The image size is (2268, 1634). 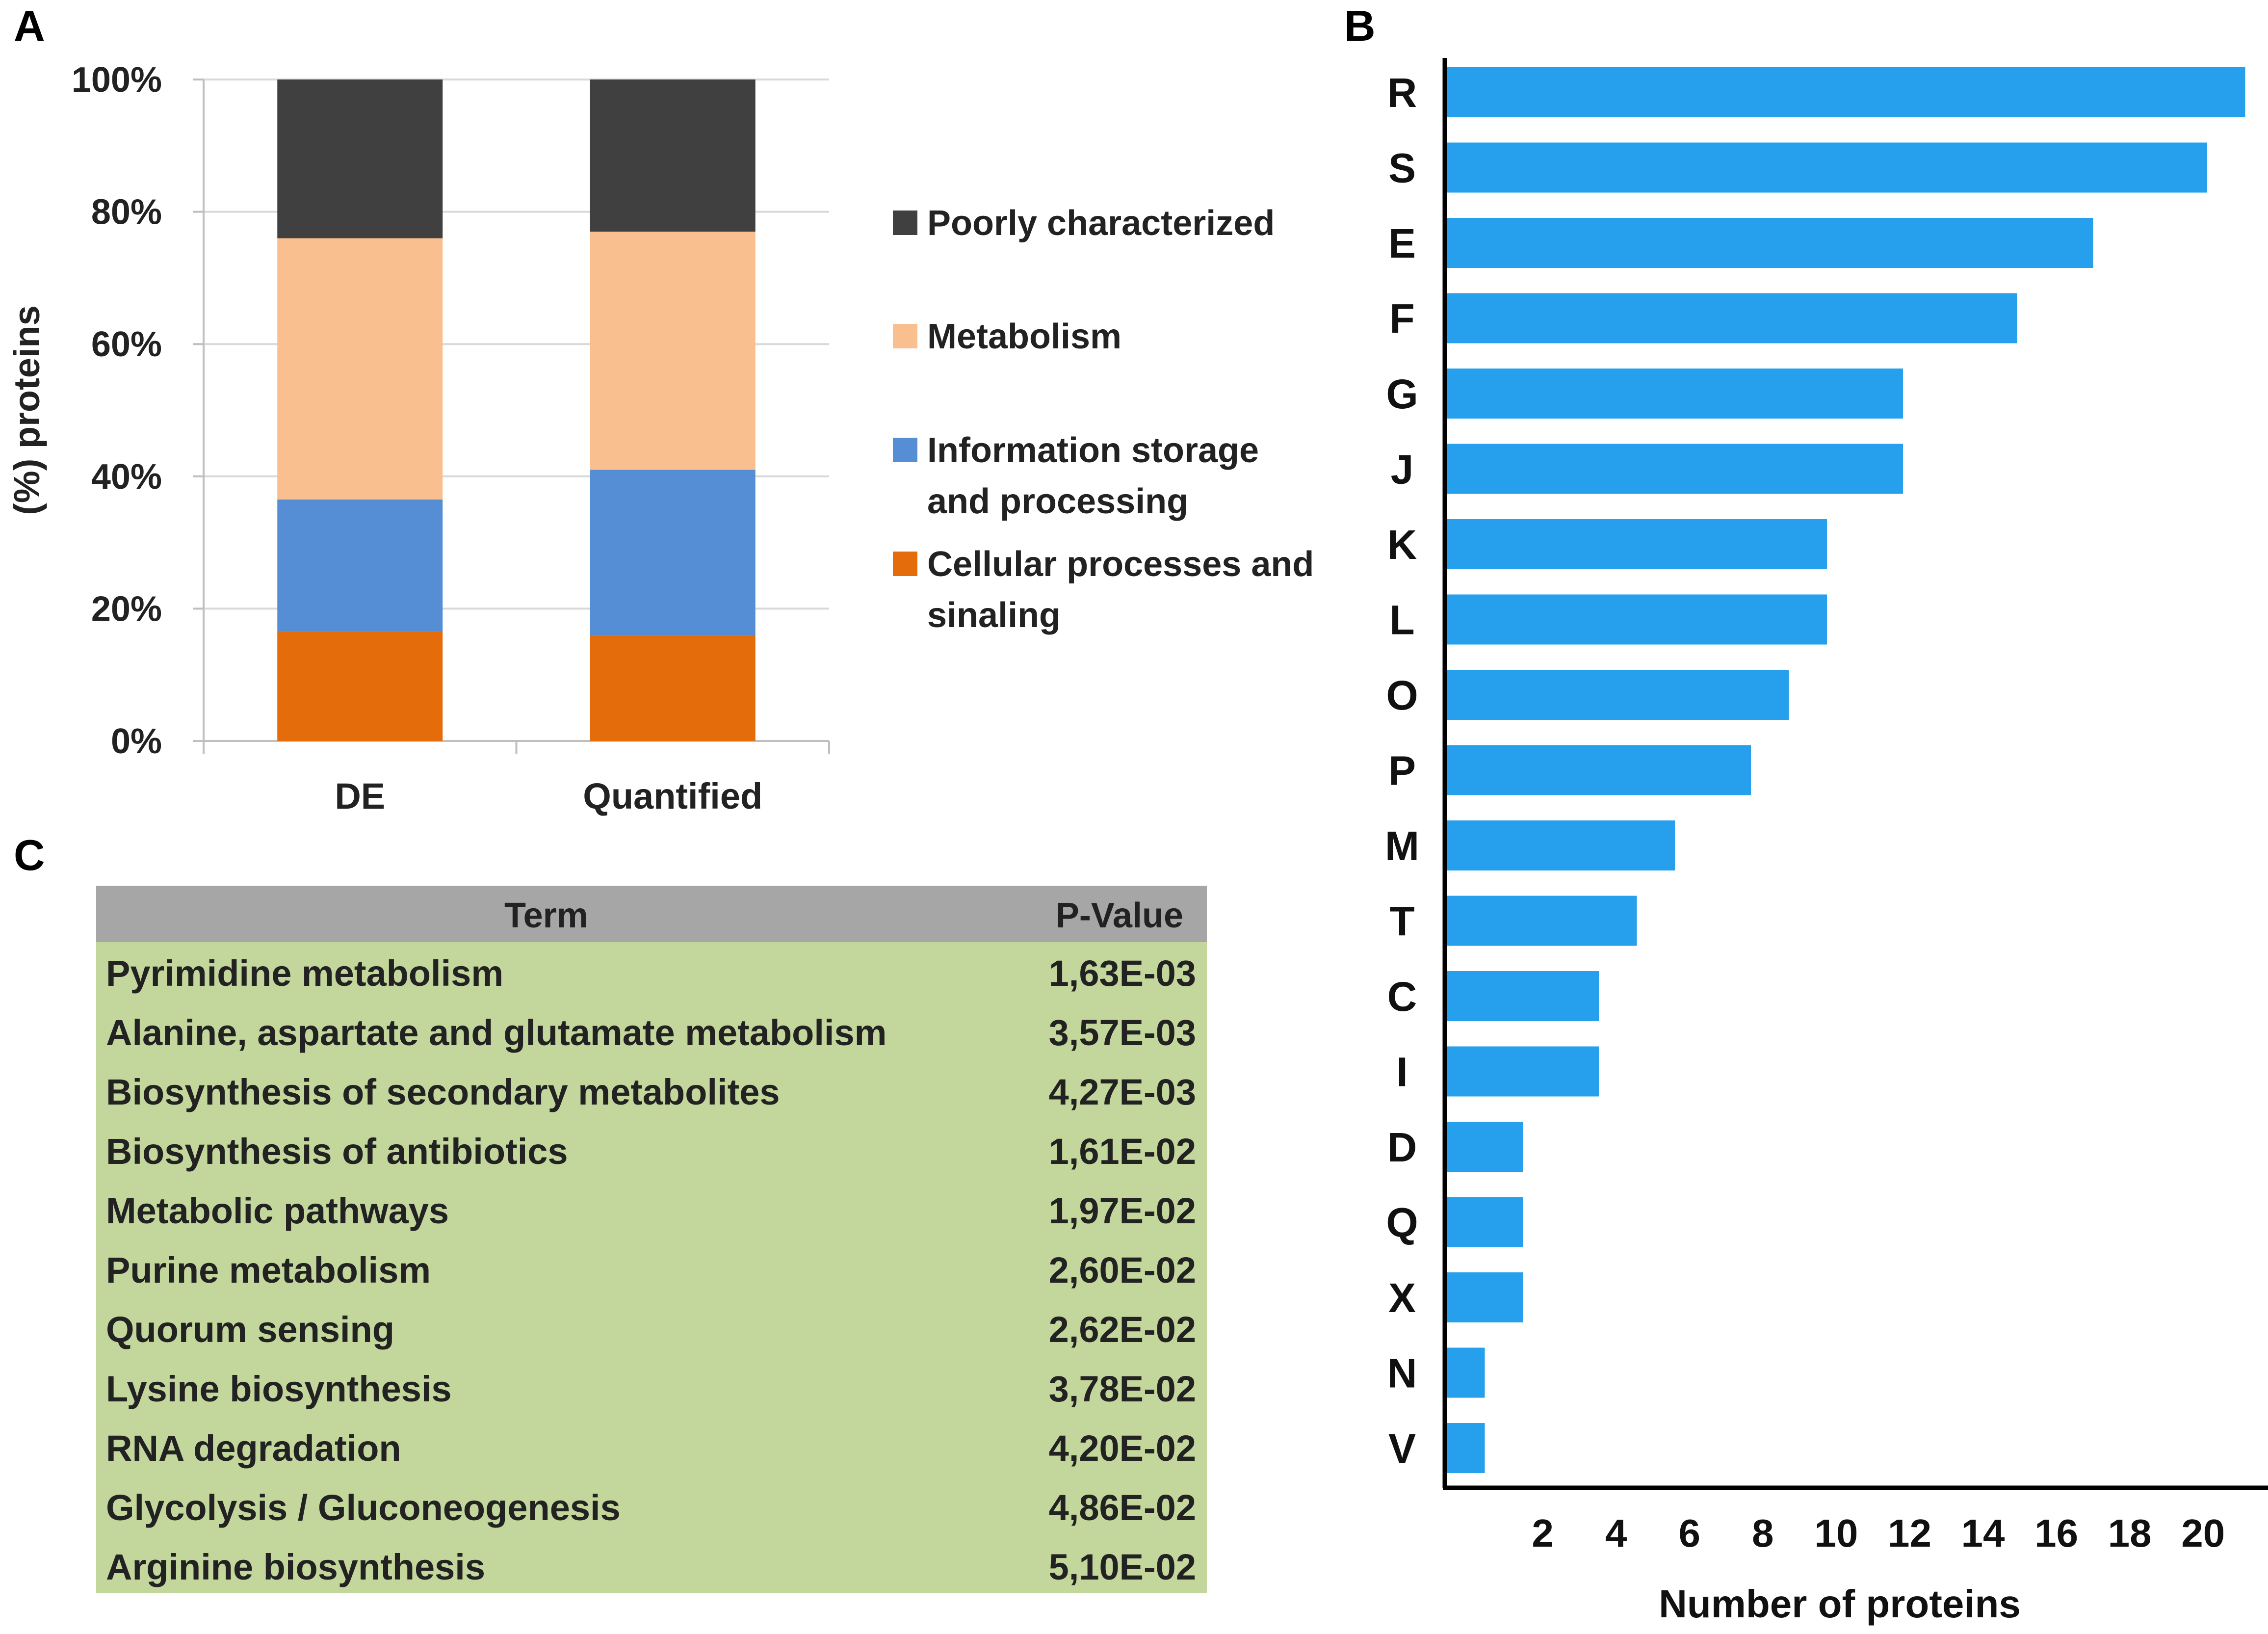 What do you see at coordinates (1122, 973) in the screenshot?
I see `pvalue-cell: 1,63E-03` at bounding box center [1122, 973].